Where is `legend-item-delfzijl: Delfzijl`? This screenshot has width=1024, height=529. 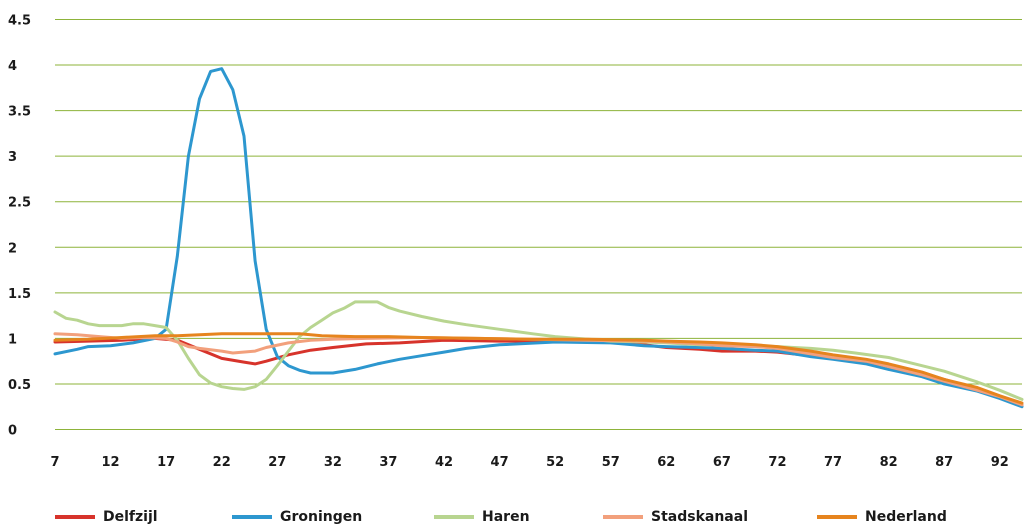 legend-item-delfzijl: Delfzijl is located at coordinates (106, 517).